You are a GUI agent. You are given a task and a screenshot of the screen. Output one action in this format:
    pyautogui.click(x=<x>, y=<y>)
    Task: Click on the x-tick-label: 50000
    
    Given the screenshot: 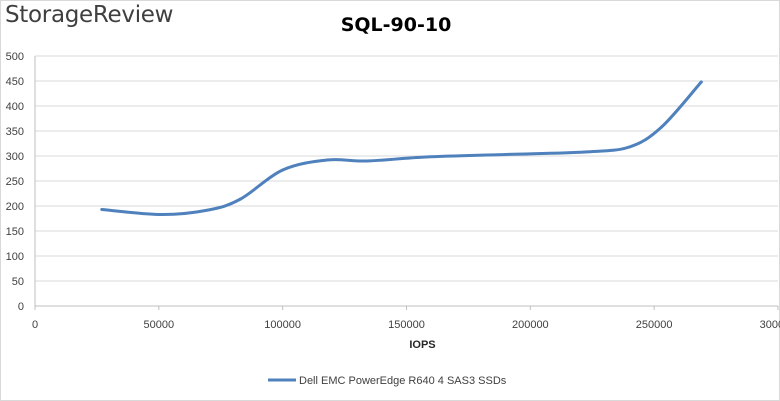 What is the action you would take?
    pyautogui.click(x=159, y=325)
    